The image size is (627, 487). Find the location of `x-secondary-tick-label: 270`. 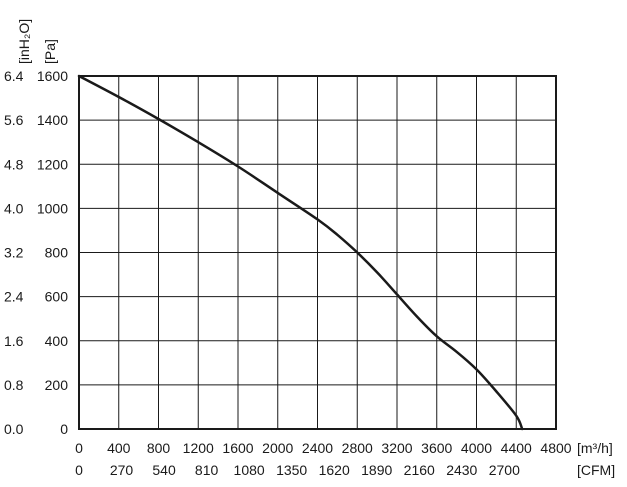

x-secondary-tick-label: 270 is located at coordinates (122, 470).